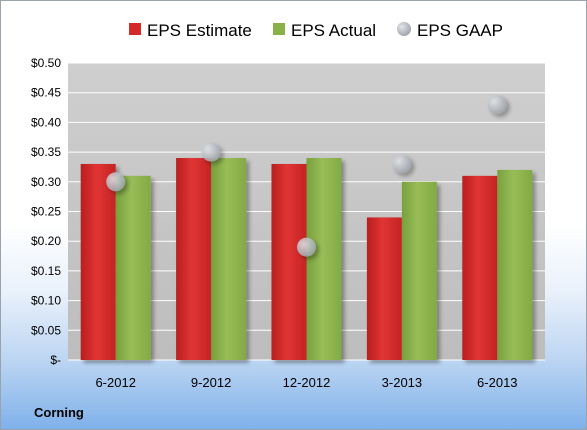  What do you see at coordinates (135, 29) in the screenshot?
I see `legend-swatch-eps-estimate` at bounding box center [135, 29].